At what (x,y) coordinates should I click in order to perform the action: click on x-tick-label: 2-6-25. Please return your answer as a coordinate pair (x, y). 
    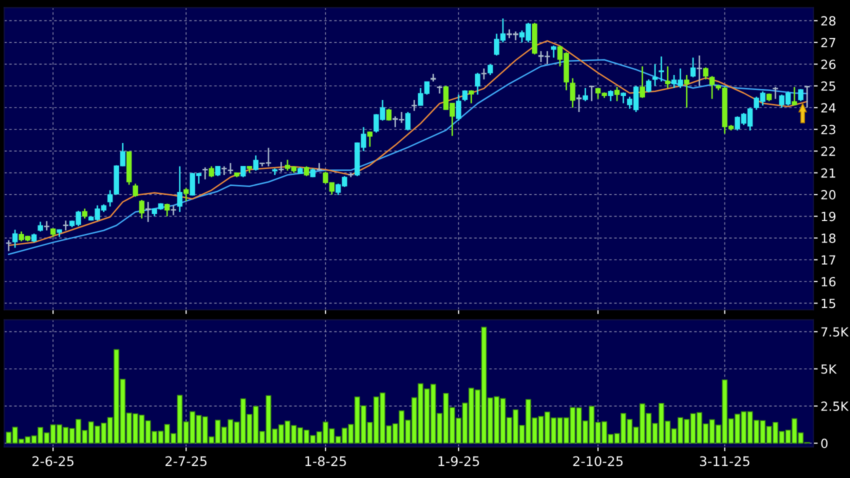
    Looking at the image, I should click on (53, 461).